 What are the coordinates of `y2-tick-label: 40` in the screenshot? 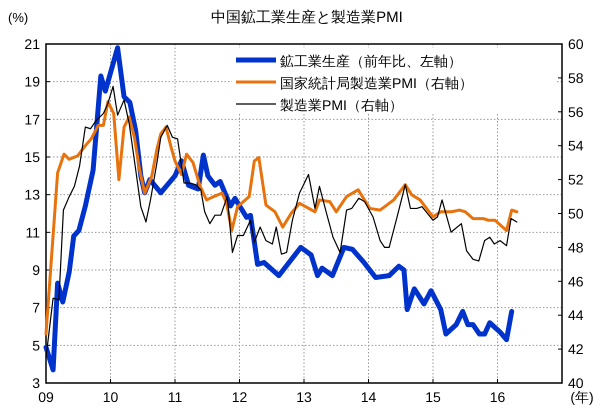 It's located at (576, 383).